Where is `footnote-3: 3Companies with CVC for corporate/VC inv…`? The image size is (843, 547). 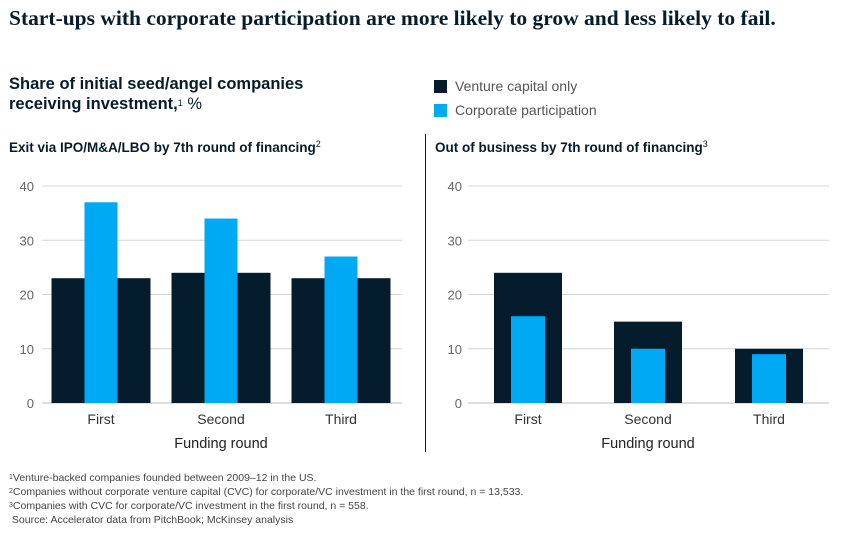 footnote-3: 3Companies with CVC for corporate/VC inv… is located at coordinates (266, 506).